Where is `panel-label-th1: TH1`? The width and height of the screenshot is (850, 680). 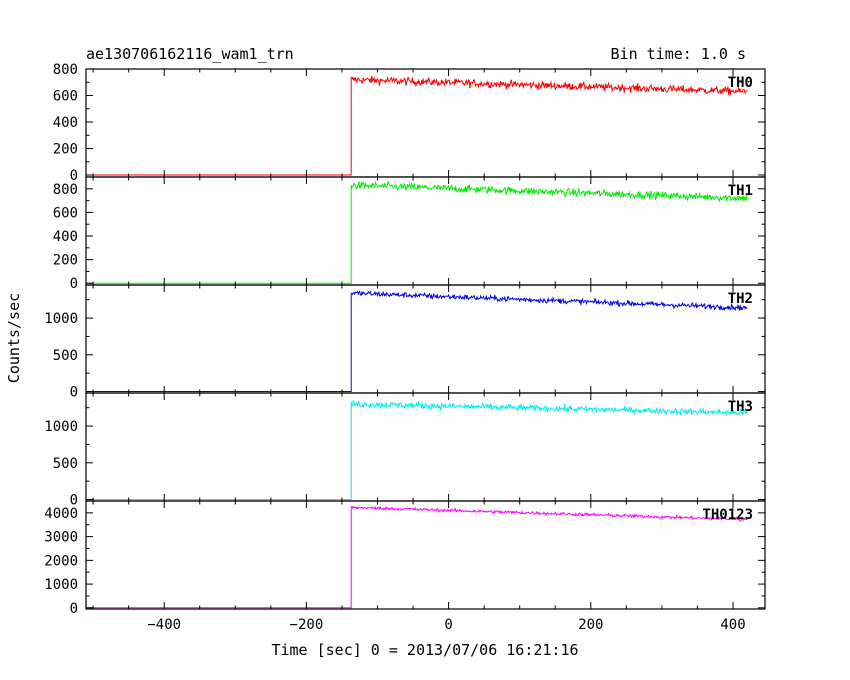 panel-label-th1: TH1 is located at coordinates (740, 191).